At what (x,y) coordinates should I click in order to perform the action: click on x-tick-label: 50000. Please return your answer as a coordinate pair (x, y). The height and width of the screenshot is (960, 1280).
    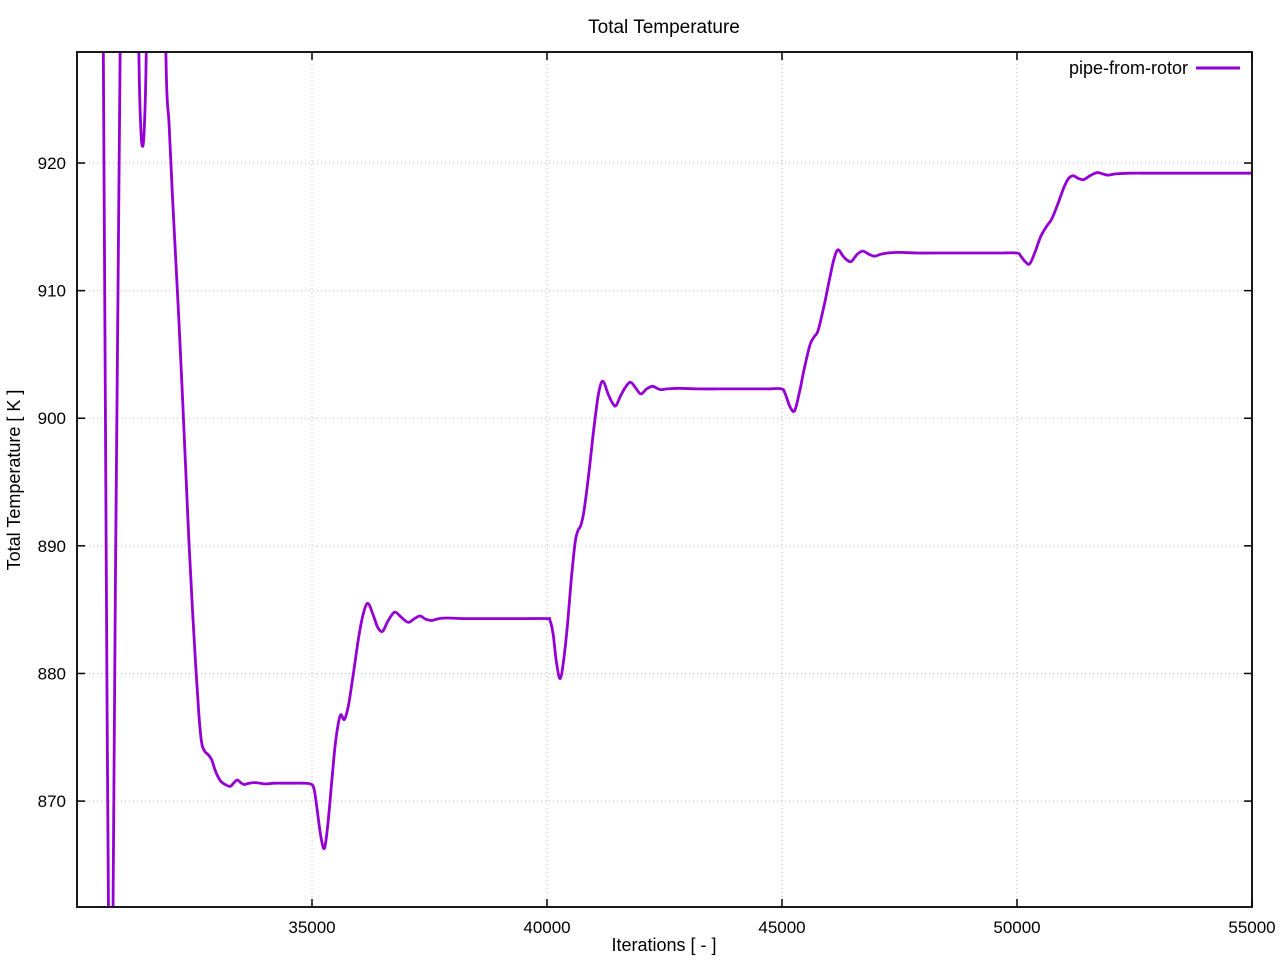
    Looking at the image, I should click on (1016, 927).